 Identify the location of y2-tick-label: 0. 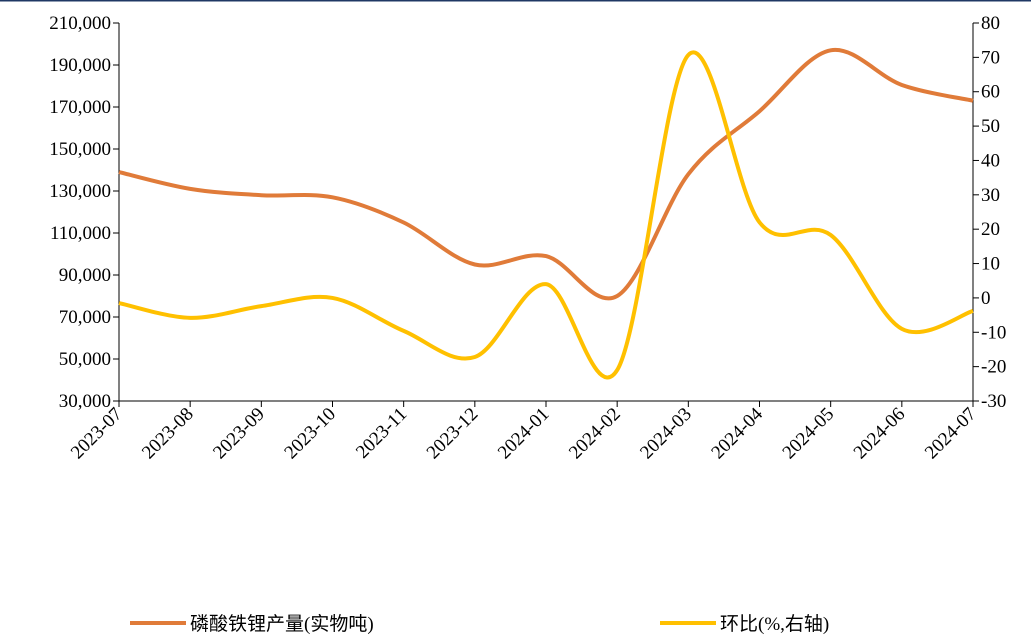
(986, 298).